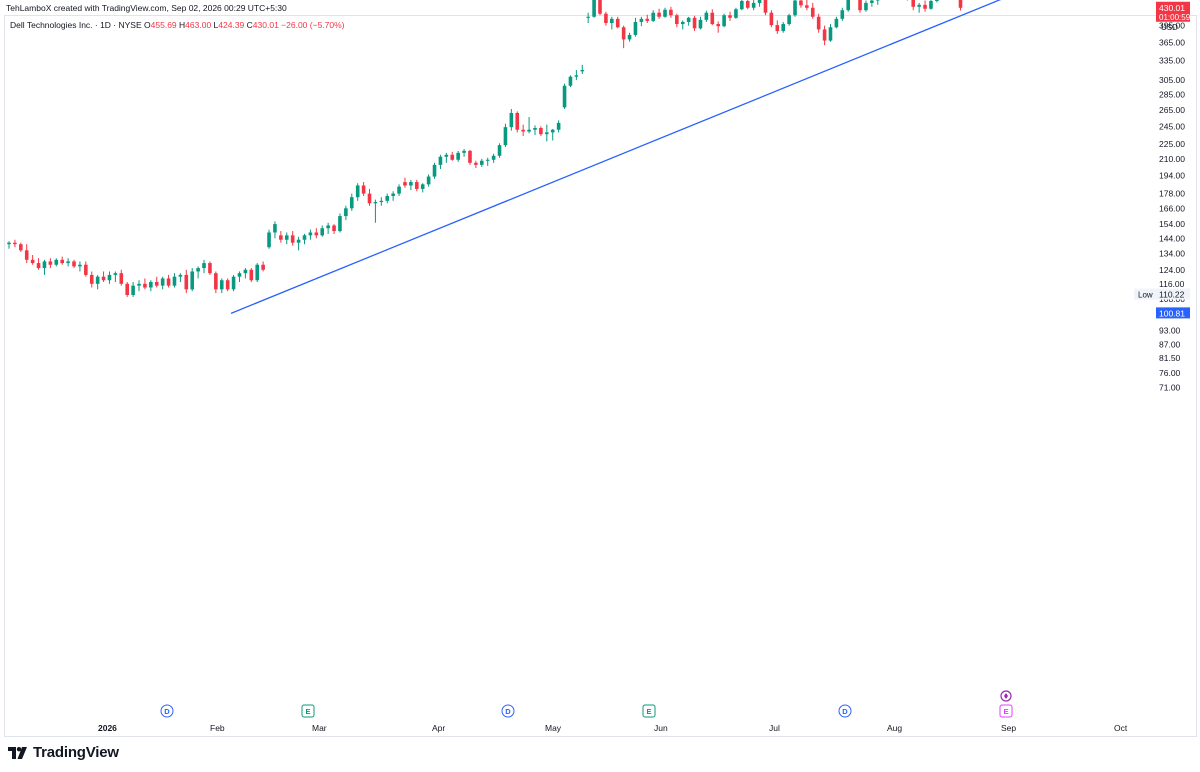 The height and width of the screenshot is (772, 1200). What do you see at coordinates (1172, 126) in the screenshot?
I see `y-tick-label: 245.00` at bounding box center [1172, 126].